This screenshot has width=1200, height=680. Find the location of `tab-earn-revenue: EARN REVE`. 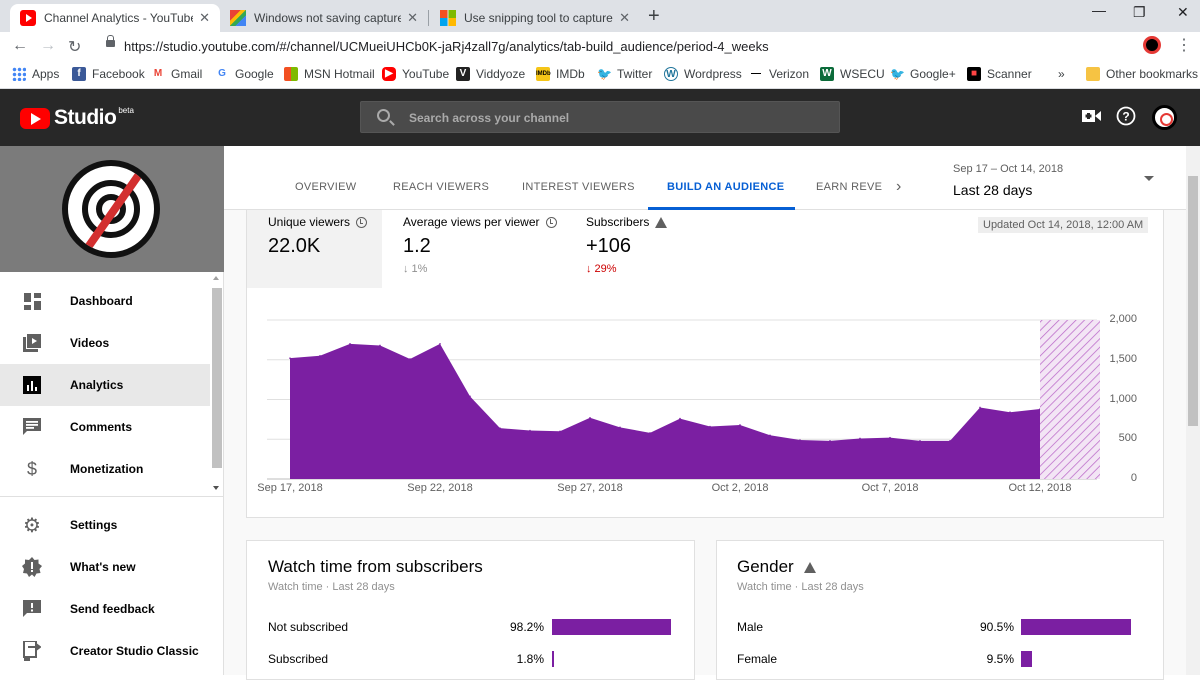

tab-earn-revenue: EARN REVE is located at coordinates (849, 187).